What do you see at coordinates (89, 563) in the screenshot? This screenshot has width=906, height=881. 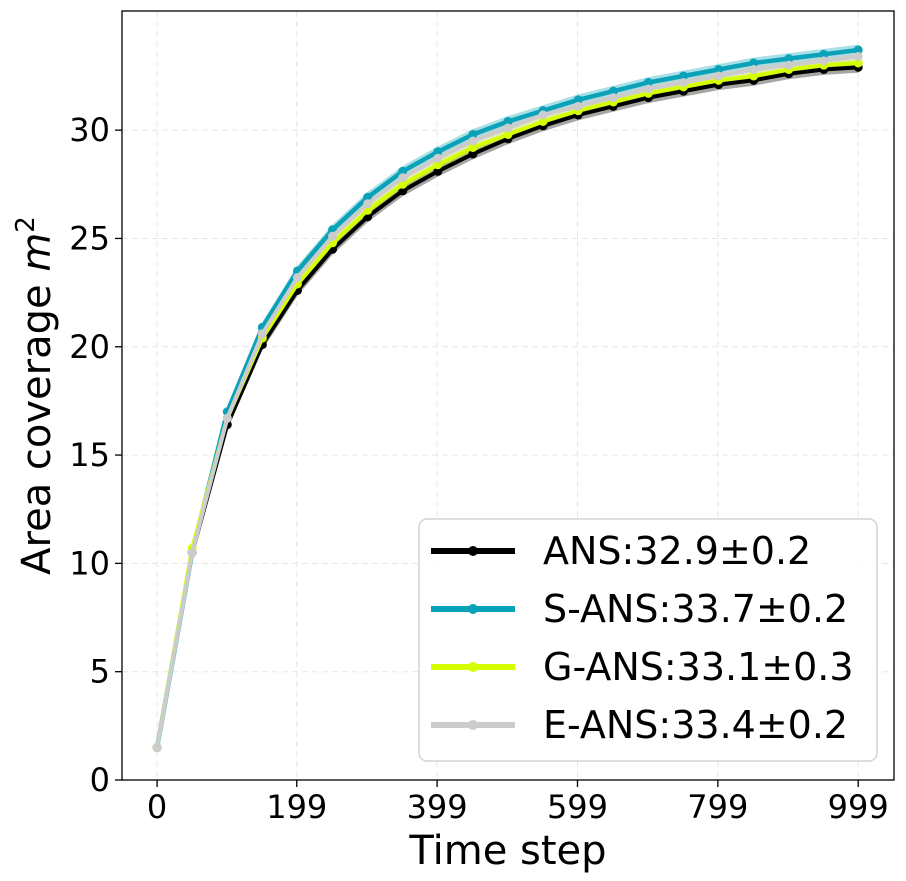 I see `y-tick-label: 10` at bounding box center [89, 563].